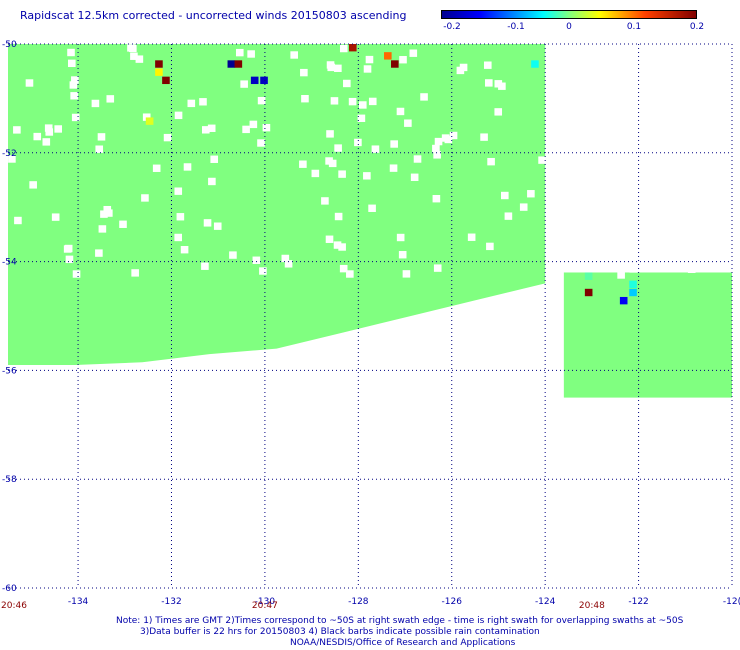  I want to click on colorbar-label: 0, so click(569, 27).